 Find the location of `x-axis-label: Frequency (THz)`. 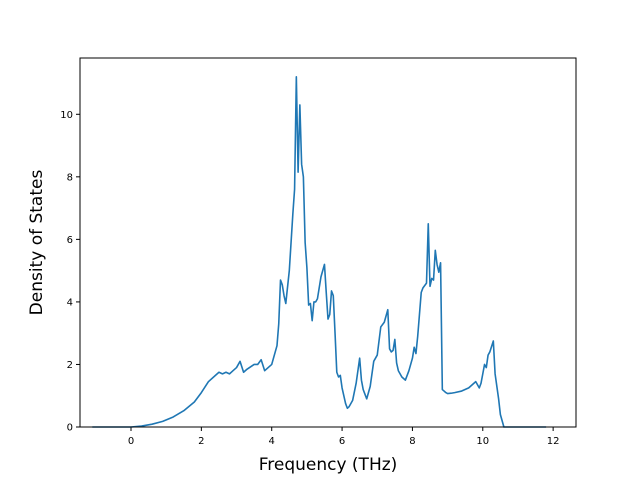

x-axis-label: Frequency (THz) is located at coordinates (328, 465).